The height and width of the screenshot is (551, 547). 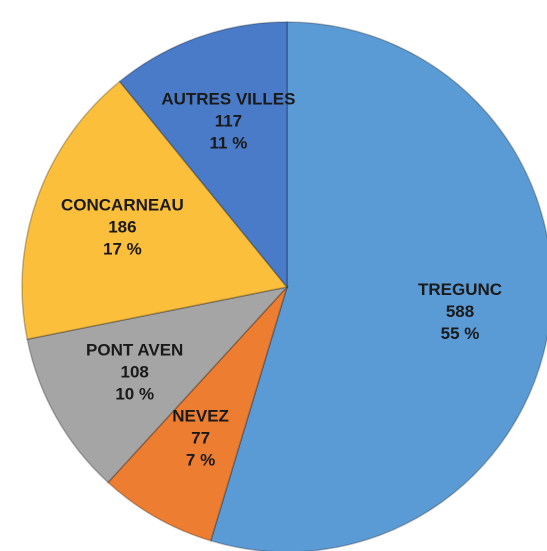 What do you see at coordinates (460, 333) in the screenshot?
I see `slice-percent: 55 %` at bounding box center [460, 333].